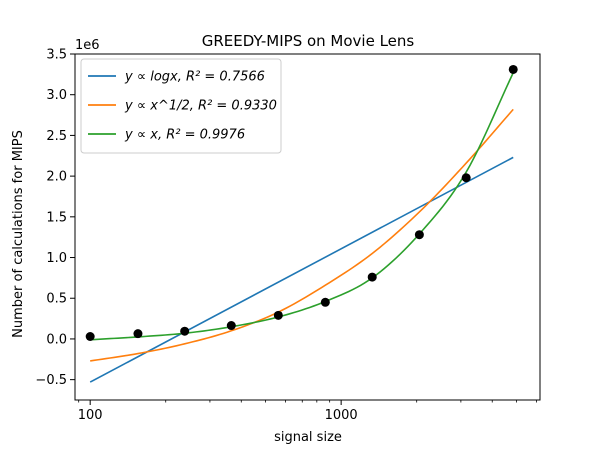 The image size is (600, 450). I want to click on legend-label: y ∝ logx, R² = 0.7566, so click(194, 77).